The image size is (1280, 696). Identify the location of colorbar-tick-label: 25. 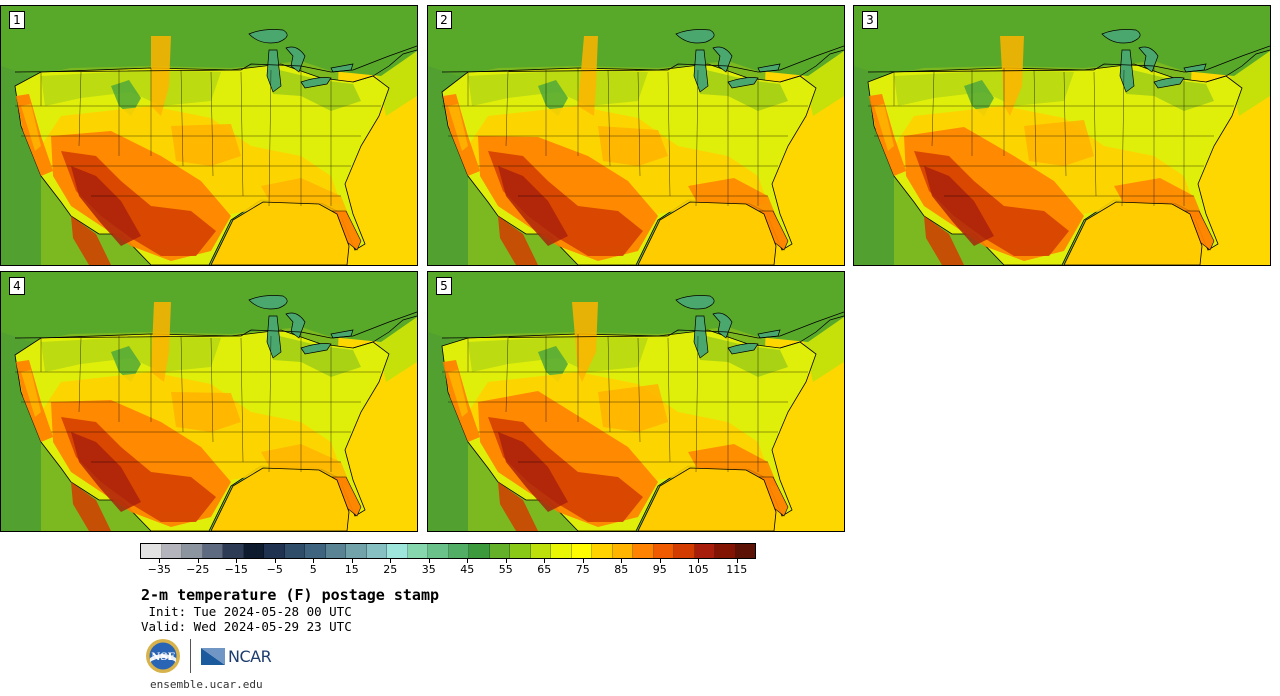
(390, 569).